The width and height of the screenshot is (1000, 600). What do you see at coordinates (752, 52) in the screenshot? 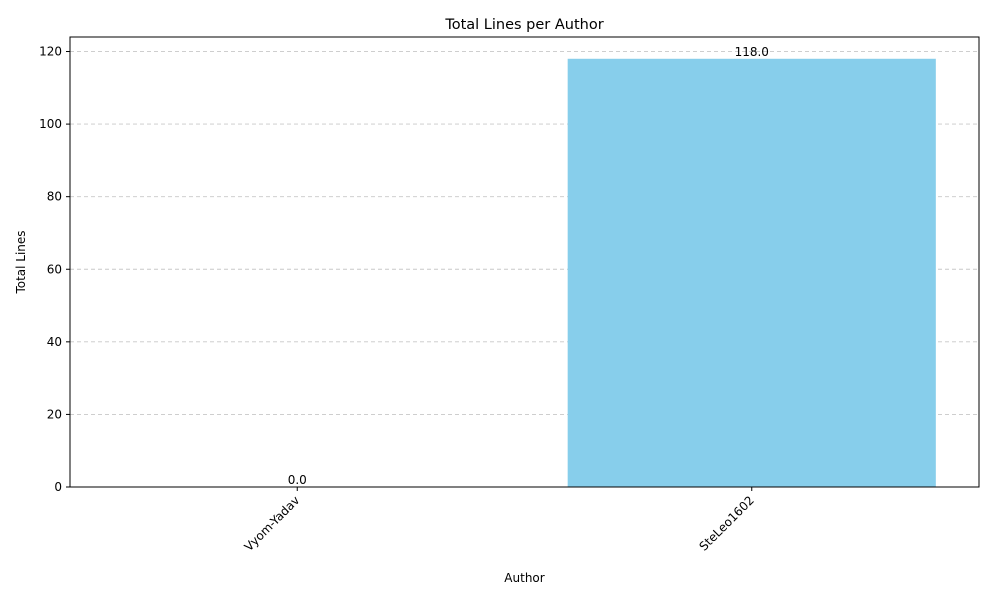
I see `bar-value-label: 118.0` at bounding box center [752, 52].